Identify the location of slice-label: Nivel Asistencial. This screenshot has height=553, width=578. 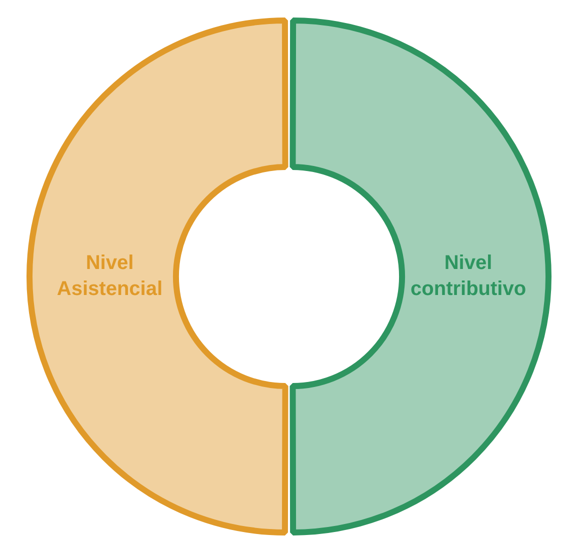
(109, 276).